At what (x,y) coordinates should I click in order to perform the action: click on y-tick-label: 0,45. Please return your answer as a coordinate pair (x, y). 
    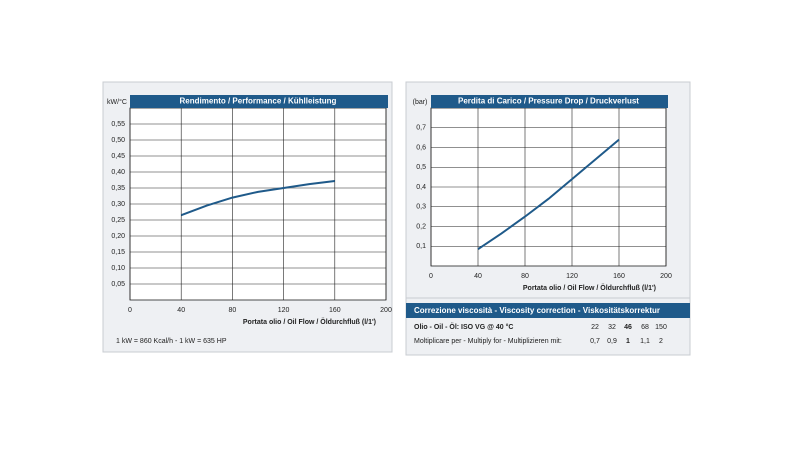
    Looking at the image, I should click on (118, 156).